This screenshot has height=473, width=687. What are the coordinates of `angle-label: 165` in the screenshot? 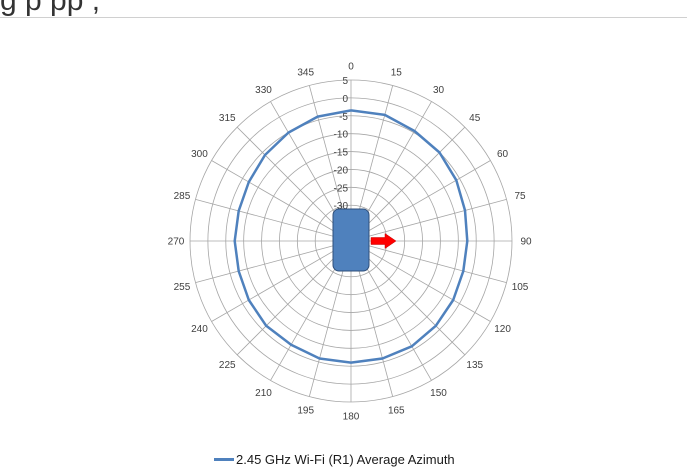 It's located at (396, 411).